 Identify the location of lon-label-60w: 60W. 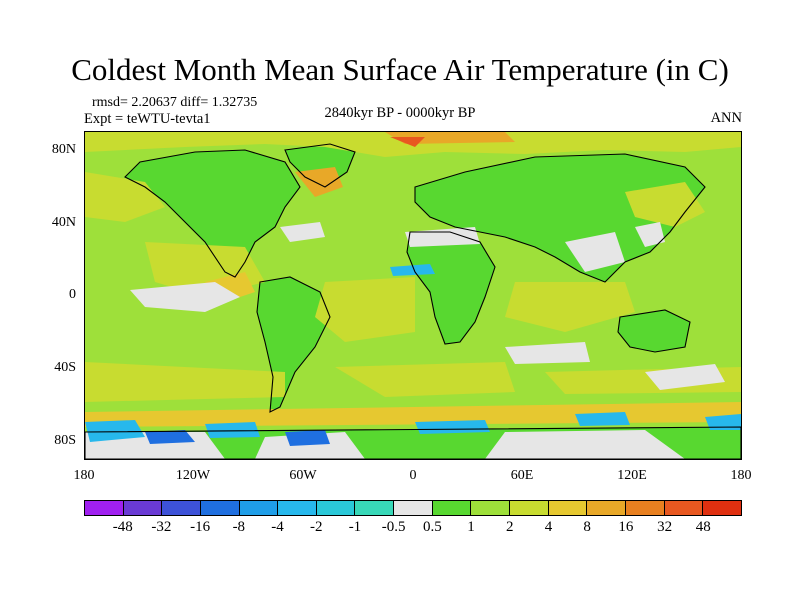
(303, 475).